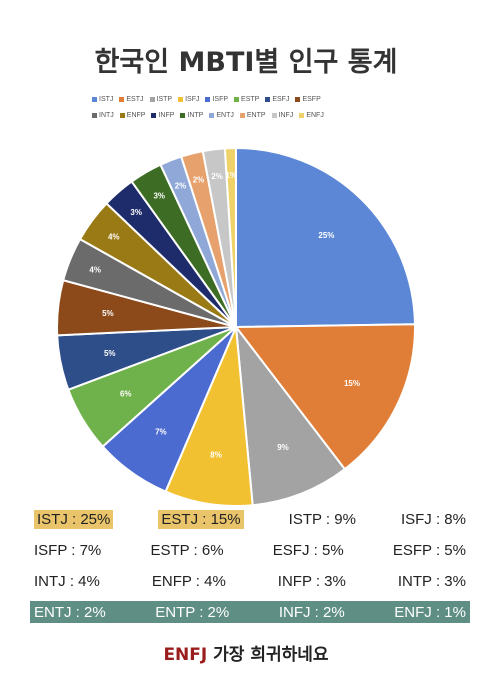 The height and width of the screenshot is (690, 492). Describe the element at coordinates (185, 655) in the screenshot. I see `footer-accent: ENFJ` at that location.